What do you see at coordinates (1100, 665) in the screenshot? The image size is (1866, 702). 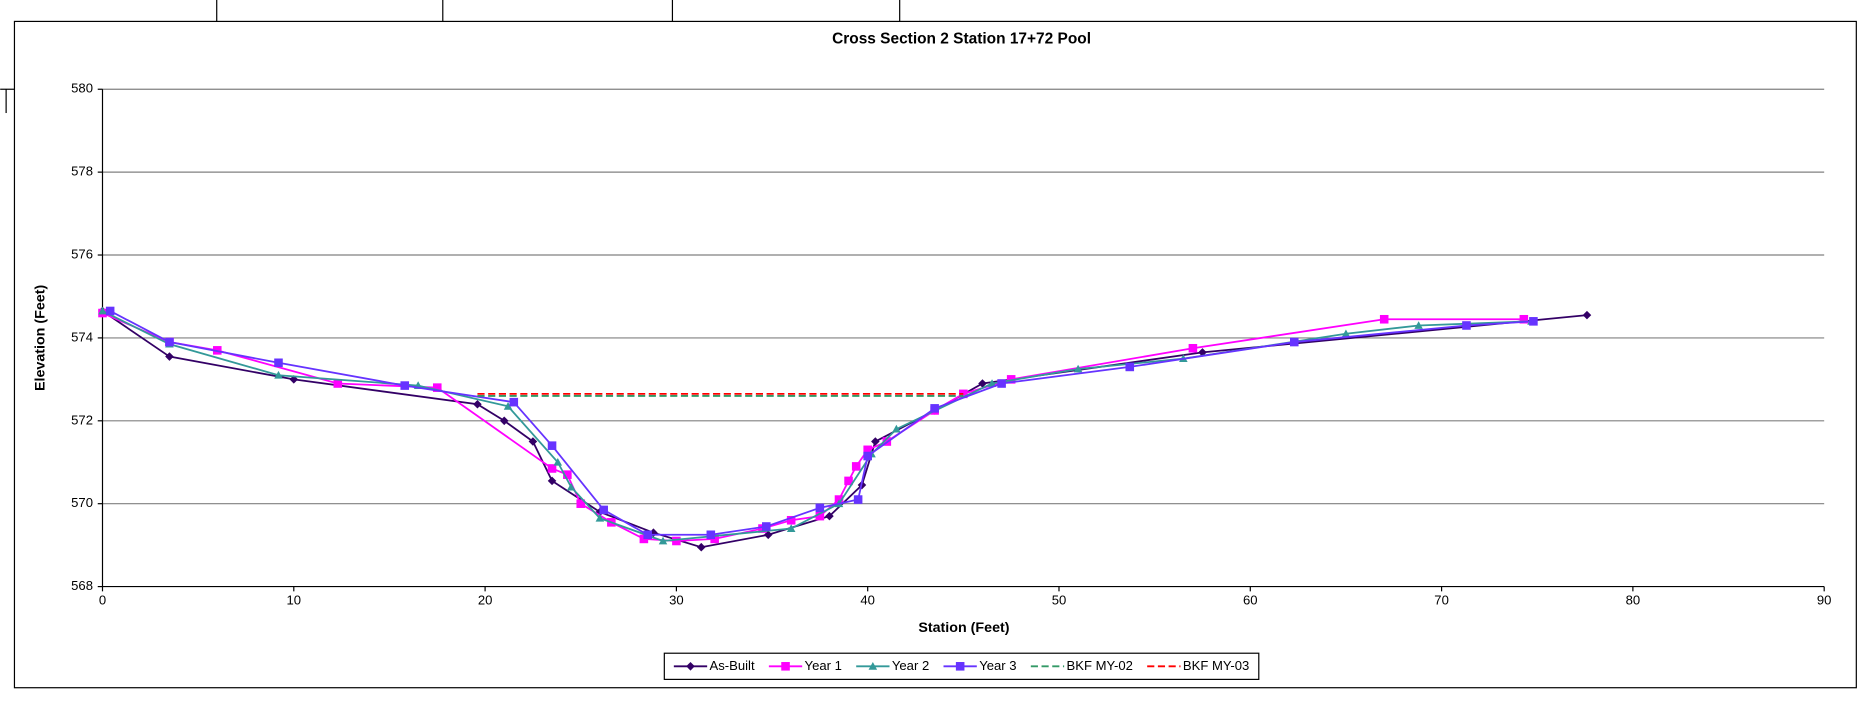 I see `legend-label: BKF MY-02` at bounding box center [1100, 665].